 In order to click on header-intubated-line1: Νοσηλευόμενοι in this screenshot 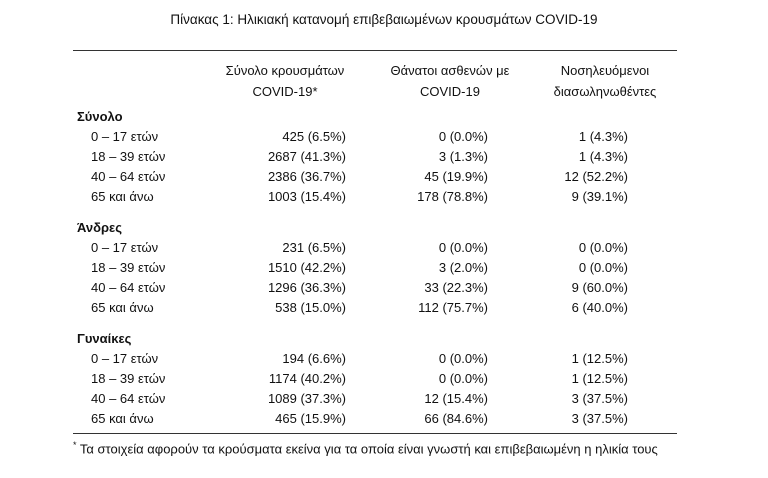, I will do `click(605, 70)`.